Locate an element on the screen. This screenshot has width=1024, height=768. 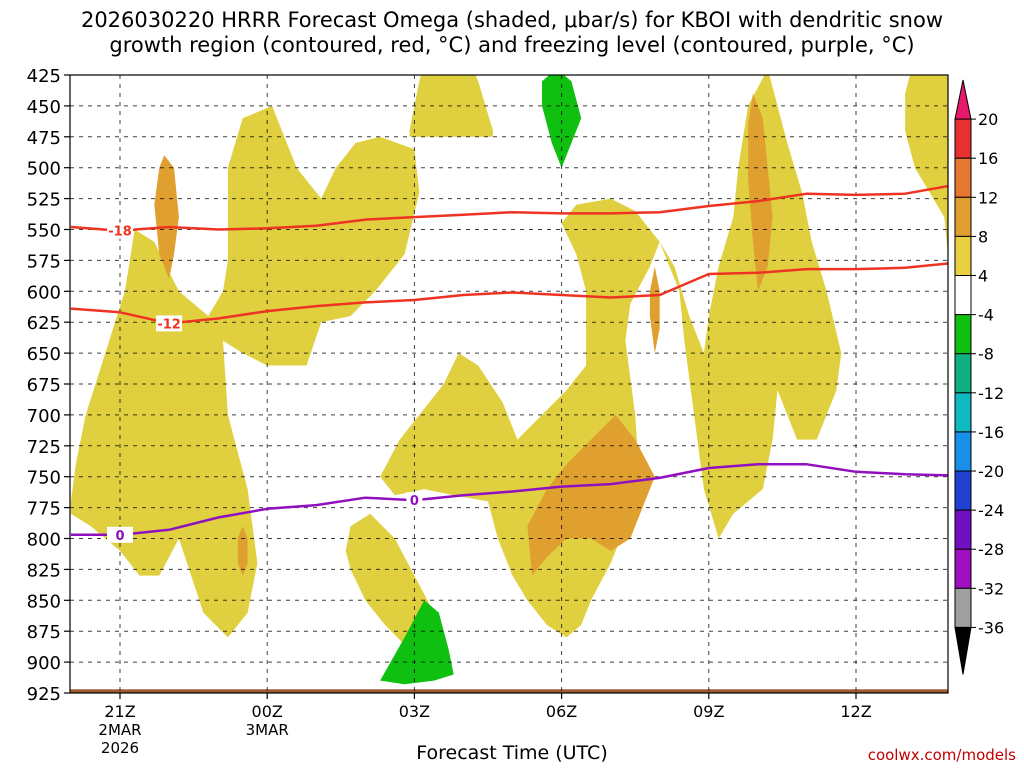
contour-label--18: -18 is located at coordinates (120, 232).